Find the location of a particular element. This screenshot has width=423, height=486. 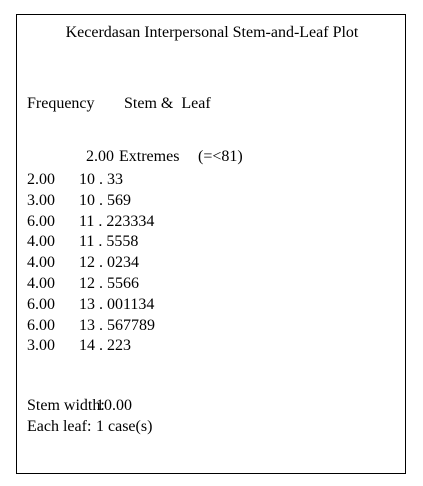

footer-value: 10.00 is located at coordinates (114, 405).